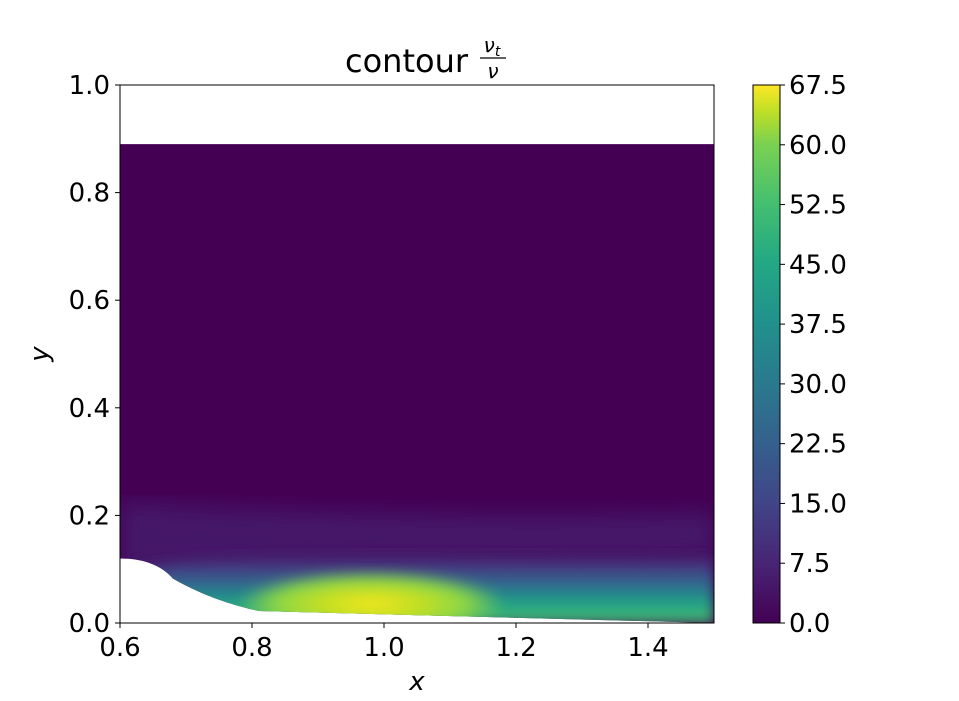 The height and width of the screenshot is (701, 959). Describe the element at coordinates (94, 355) in the screenshot. I see `y-axis-ticks: 0.0 0.2 0.4 0.6 0.8 1.0` at that location.